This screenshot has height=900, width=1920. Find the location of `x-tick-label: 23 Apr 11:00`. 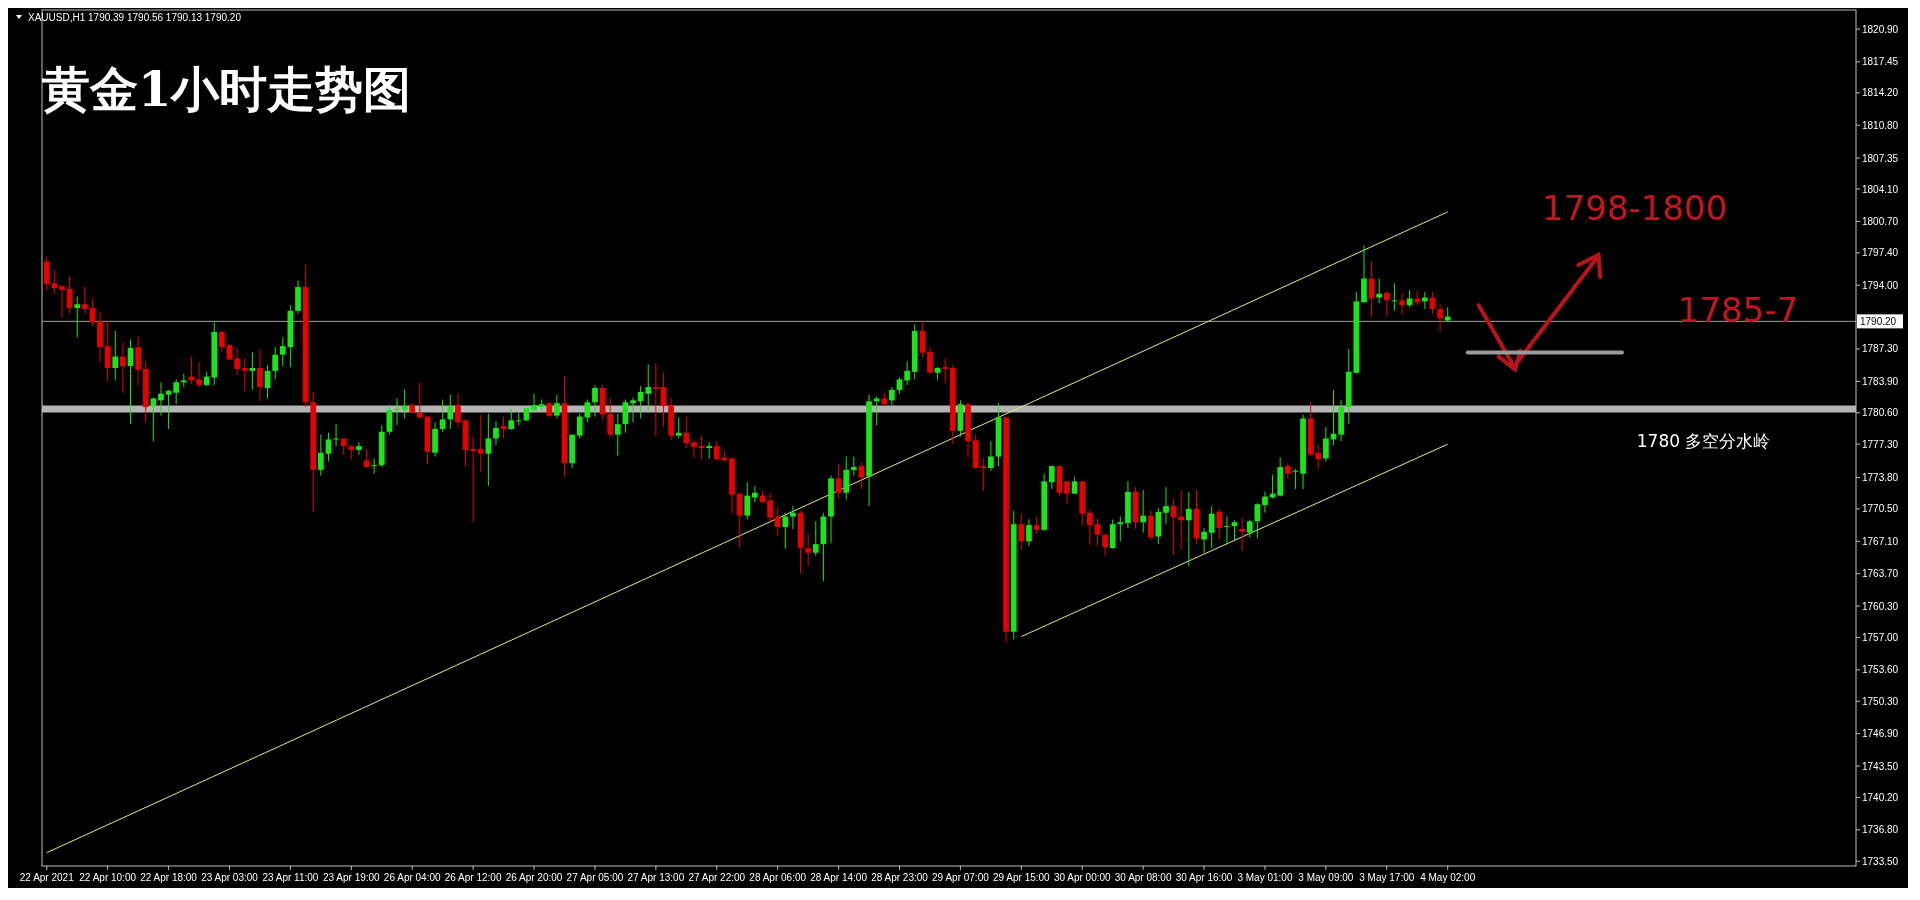

x-tick-label: 23 Apr 11:00 is located at coordinates (290, 877).